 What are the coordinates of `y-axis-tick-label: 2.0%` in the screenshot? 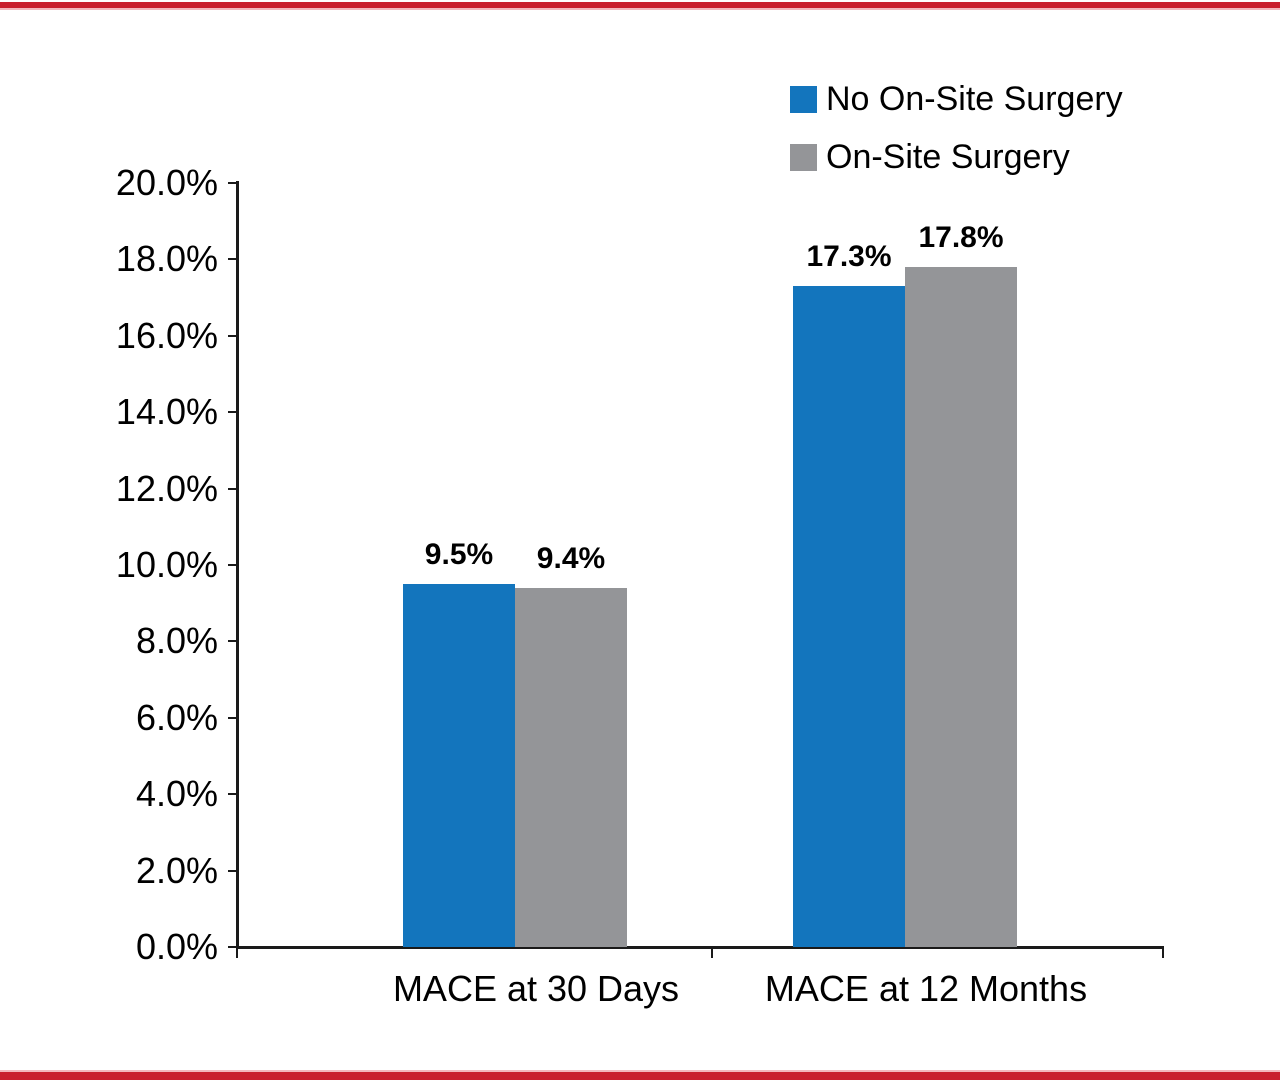 It's located at (176, 870).